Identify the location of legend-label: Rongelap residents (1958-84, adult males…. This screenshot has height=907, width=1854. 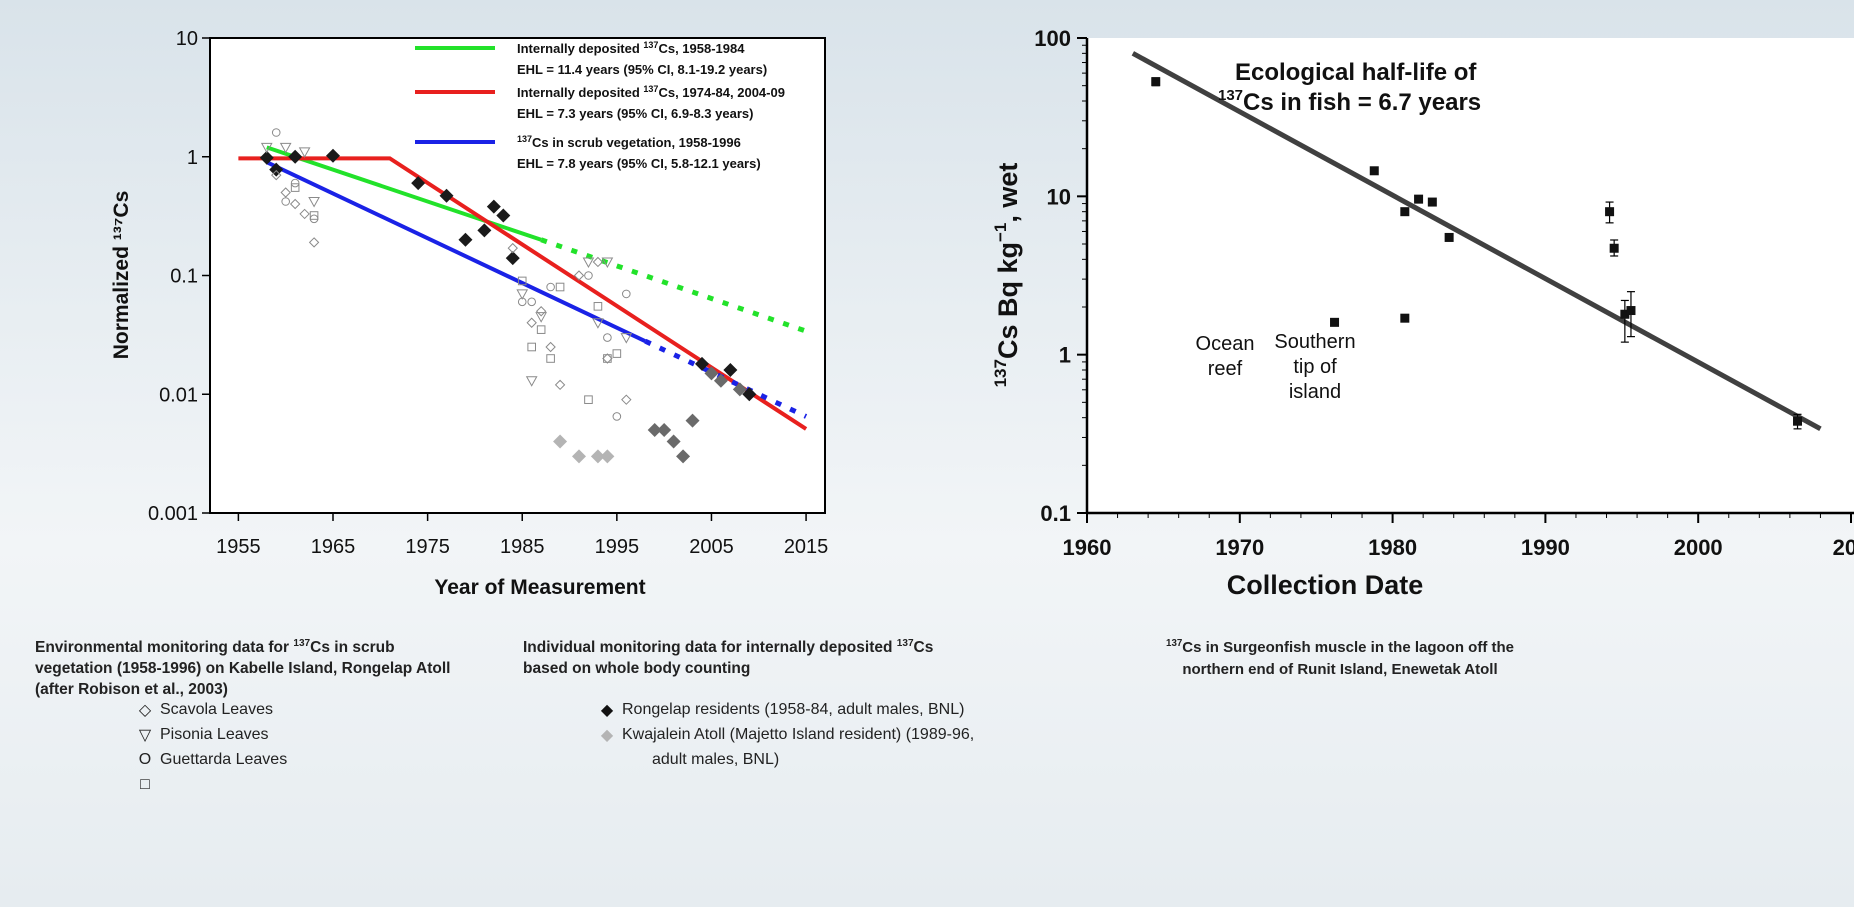
(793, 709).